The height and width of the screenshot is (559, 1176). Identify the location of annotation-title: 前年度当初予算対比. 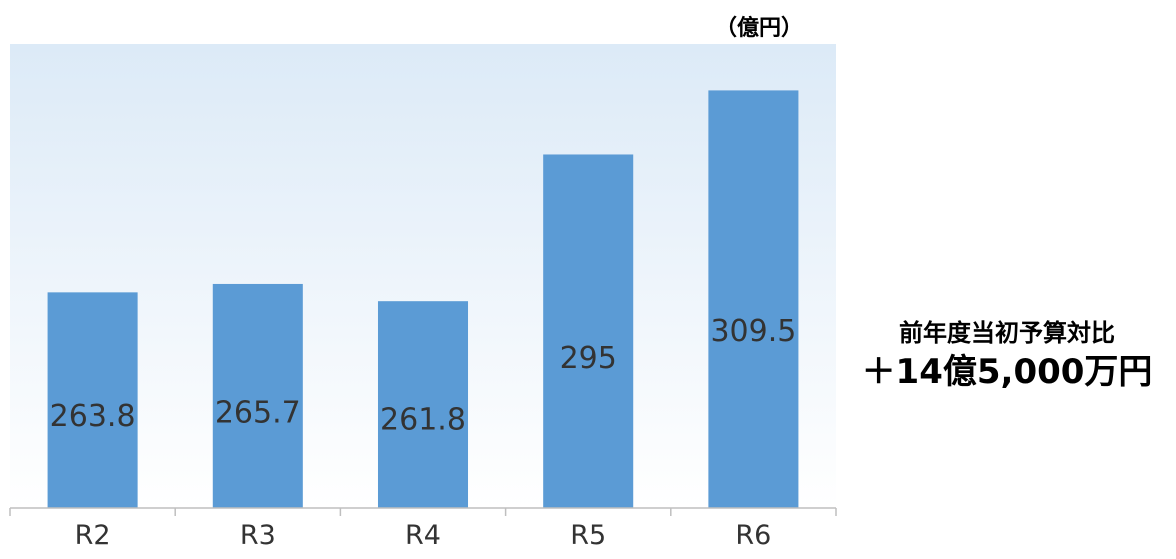
(1007, 333).